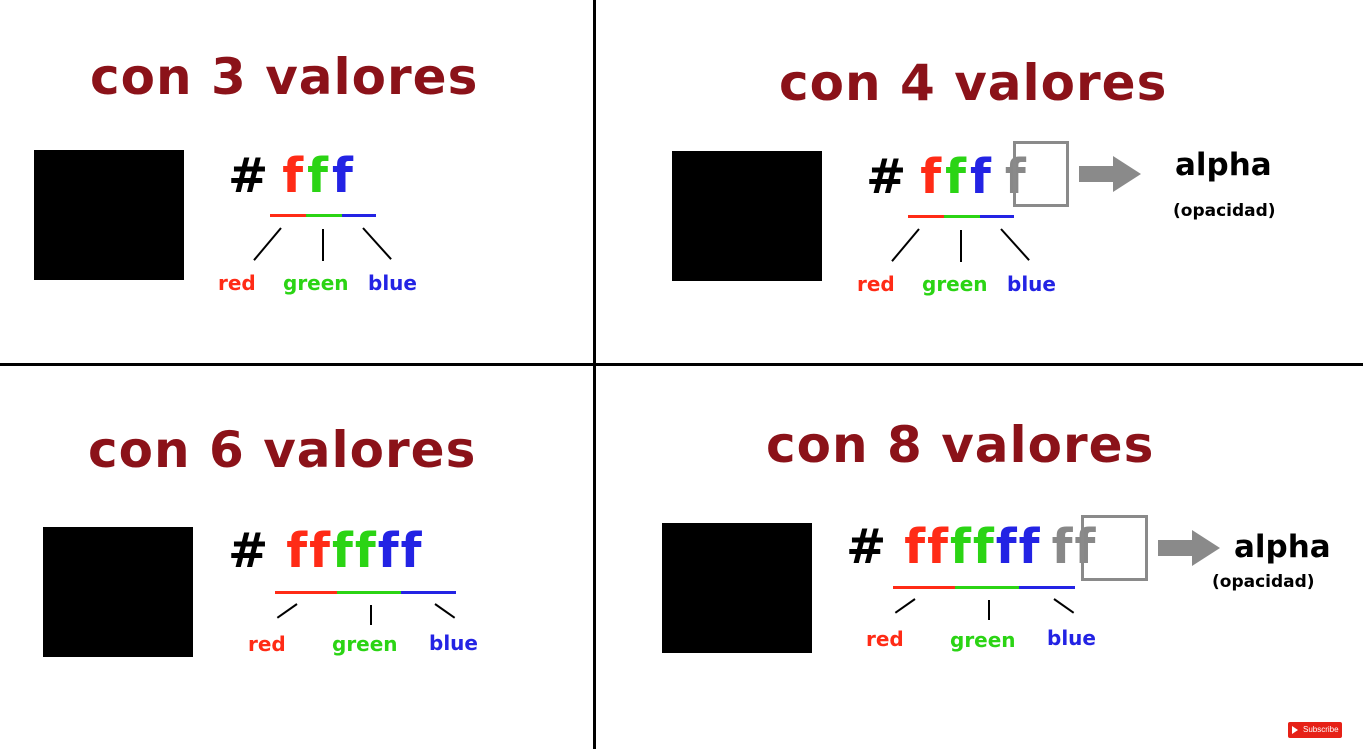 Image resolution: width=1363 pixels, height=749 pixels. Describe the element at coordinates (737, 588) in the screenshot. I see `panel-4-color-swatch` at that location.